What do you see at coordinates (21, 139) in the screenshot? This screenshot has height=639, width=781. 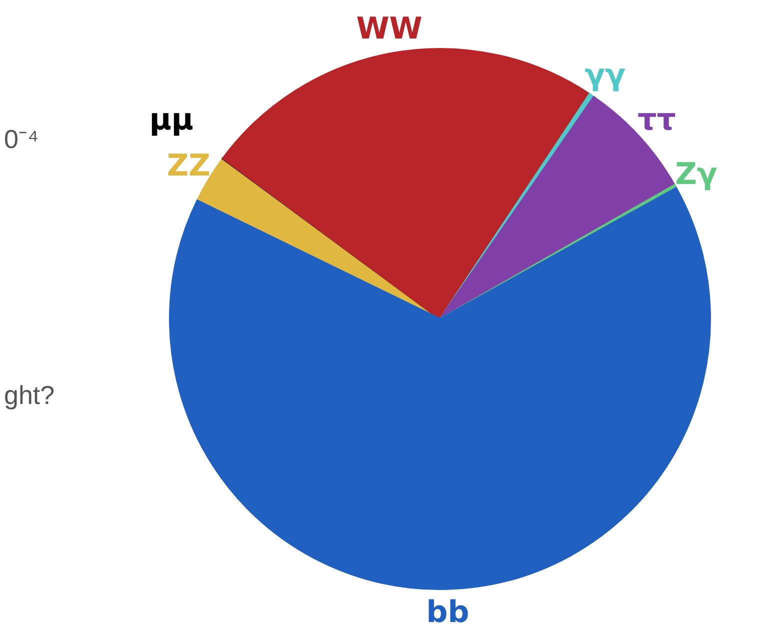 I see `text: 0⁻⁴` at bounding box center [21, 139].